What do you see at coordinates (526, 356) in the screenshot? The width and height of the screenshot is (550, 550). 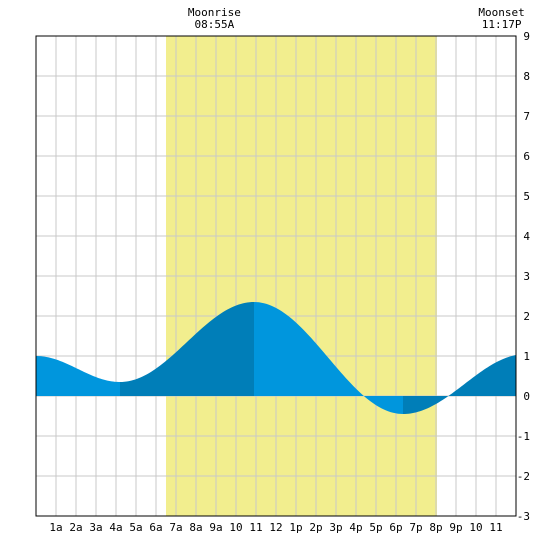 I see `y-tick-label: 1` at bounding box center [526, 356].